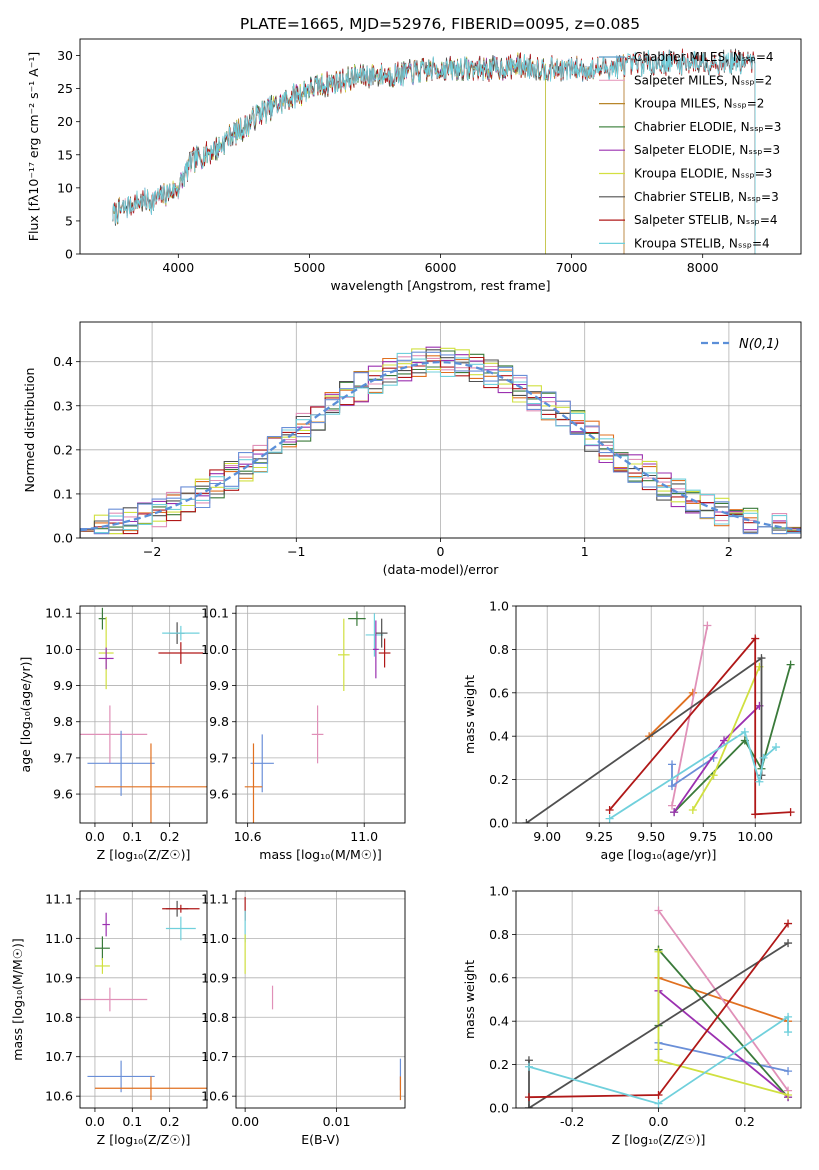 The width and height of the screenshot is (819, 1170). What do you see at coordinates (144, 854) in the screenshot?
I see `x-axis-label: Z [log₁₀(Z/Z☉)]` at bounding box center [144, 854].